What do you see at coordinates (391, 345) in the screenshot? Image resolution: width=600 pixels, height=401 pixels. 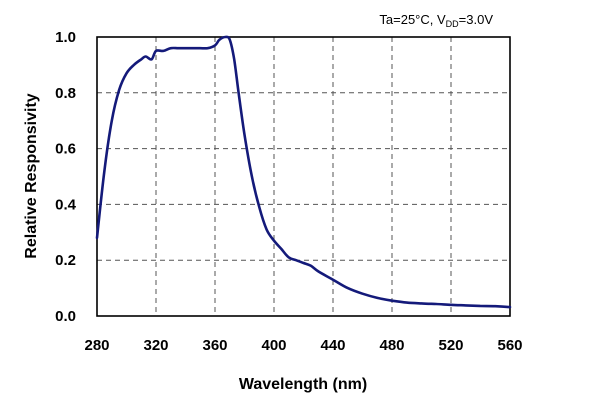 I see `x-tick-label: 480` at bounding box center [391, 345].